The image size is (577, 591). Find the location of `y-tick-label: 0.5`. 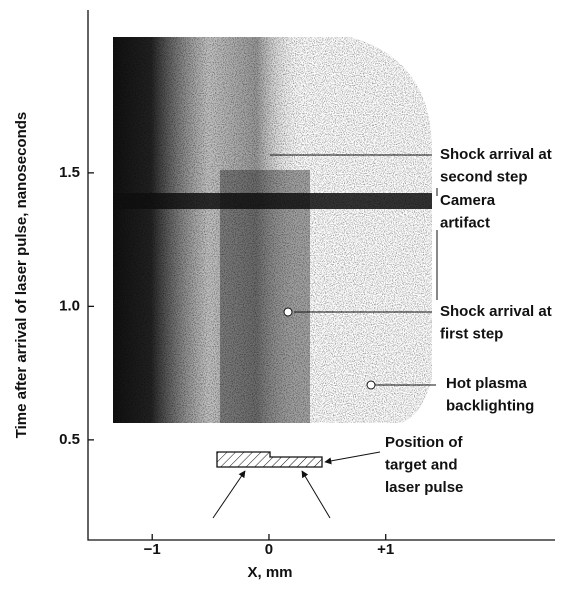

y-tick-label: 0.5 is located at coordinates (69, 439).